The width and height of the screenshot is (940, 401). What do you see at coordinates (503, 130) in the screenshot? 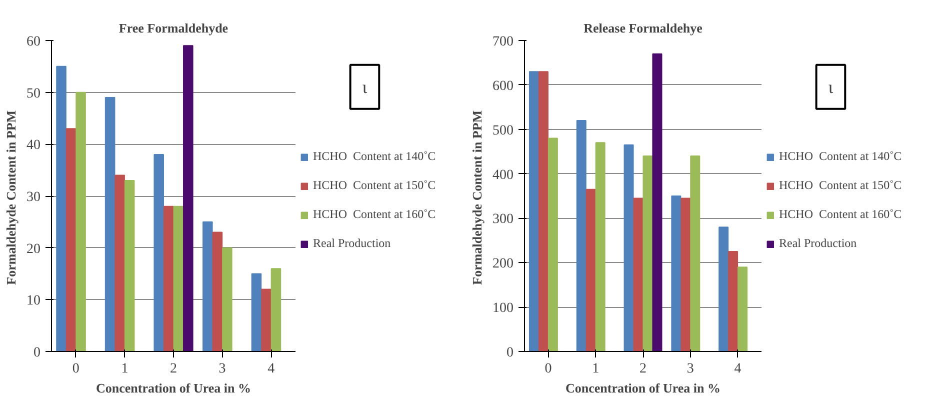
I see `y-tick-label: 500` at bounding box center [503, 130].